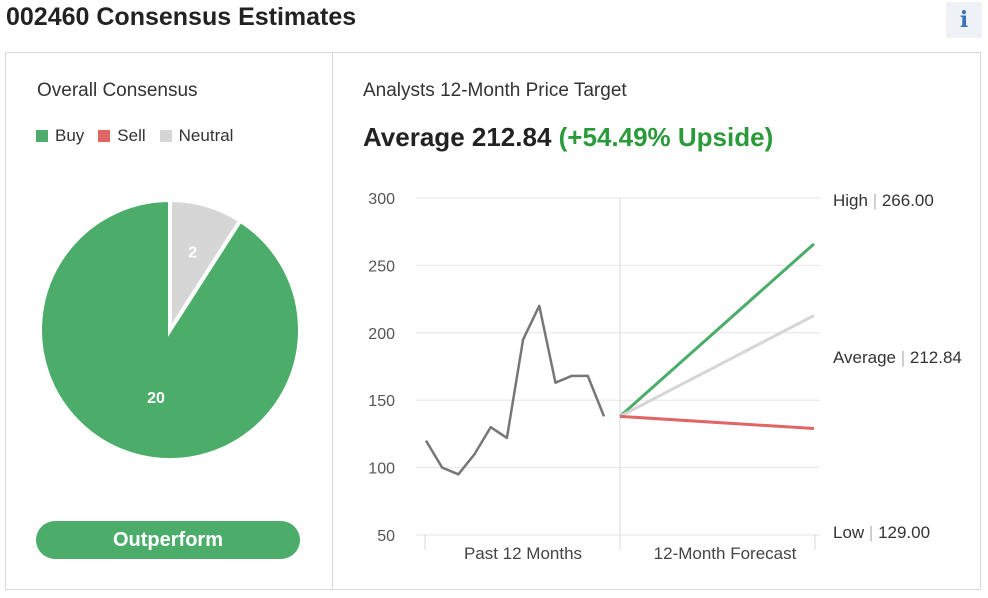 The image size is (988, 598). Describe the element at coordinates (332, 321) in the screenshot. I see `panel-divider` at that location.